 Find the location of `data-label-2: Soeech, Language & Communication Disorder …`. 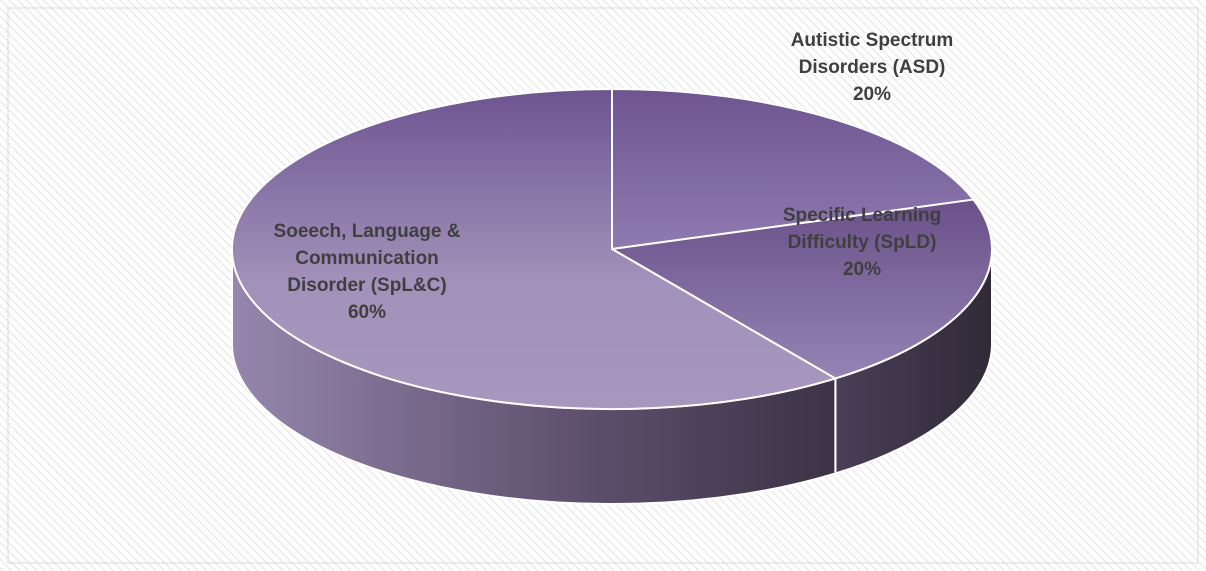

data-label-2: Soeech, Language & Communication Disorder … is located at coordinates (367, 272).